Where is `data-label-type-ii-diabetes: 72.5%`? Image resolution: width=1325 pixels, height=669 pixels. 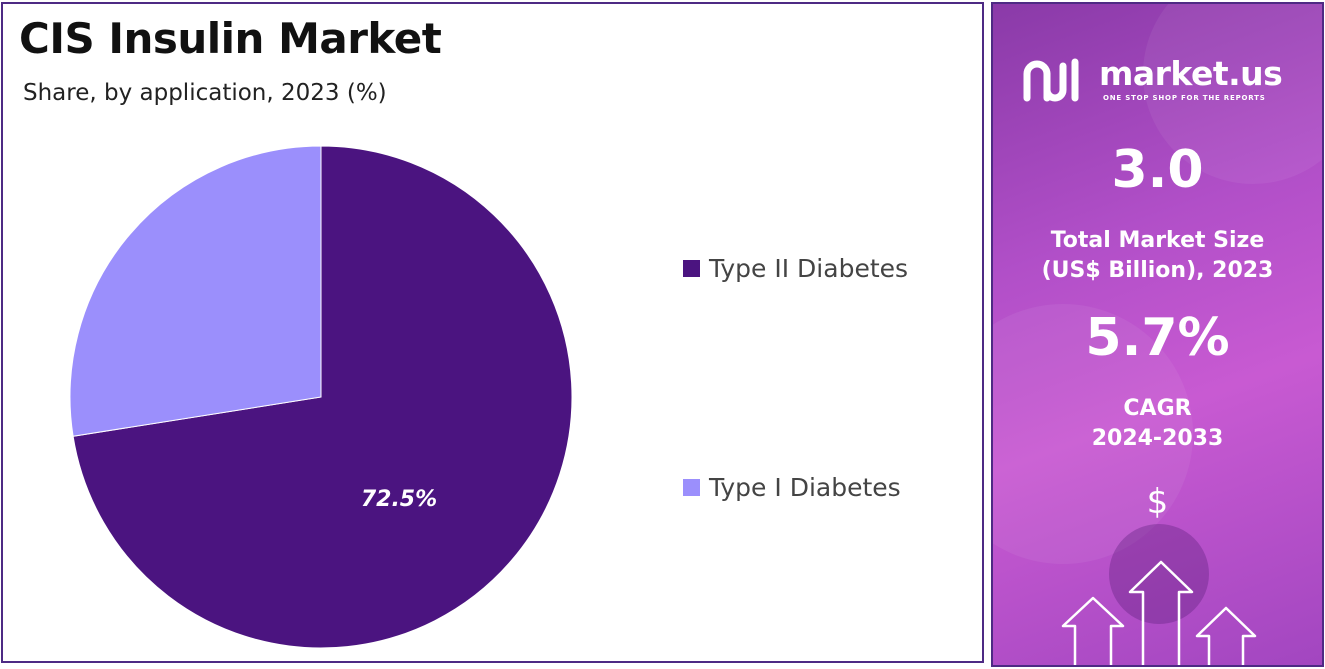
data-label-type-ii-diabetes: 72.5% is located at coordinates (399, 499).